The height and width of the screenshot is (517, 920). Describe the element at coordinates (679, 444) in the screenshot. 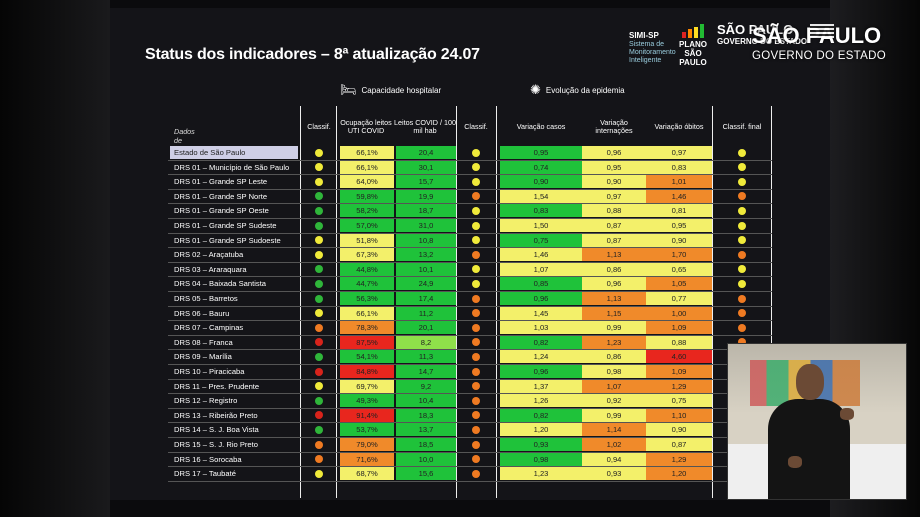

I see `variacao-obitos-value: 0,87` at that location.